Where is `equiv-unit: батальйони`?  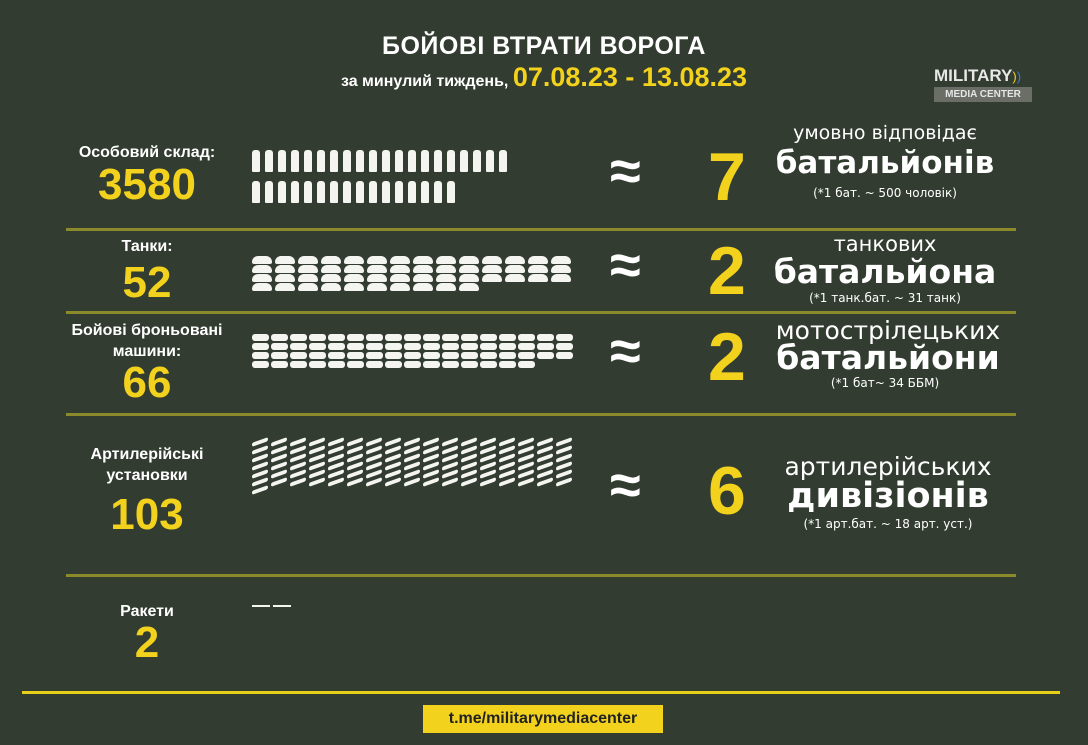 equiv-unit: батальйони is located at coordinates (888, 357).